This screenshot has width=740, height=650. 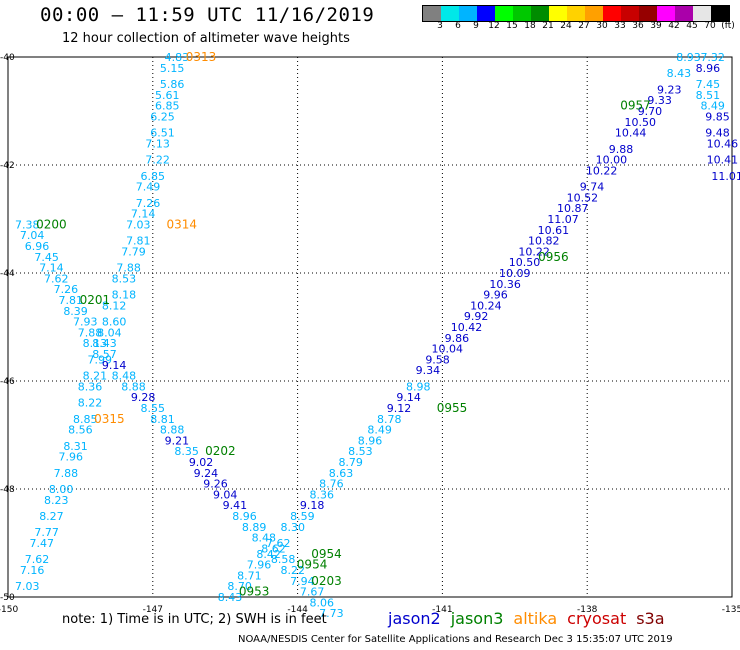 I want to click on data-point-jason3: 8.57, so click(x=104, y=354).